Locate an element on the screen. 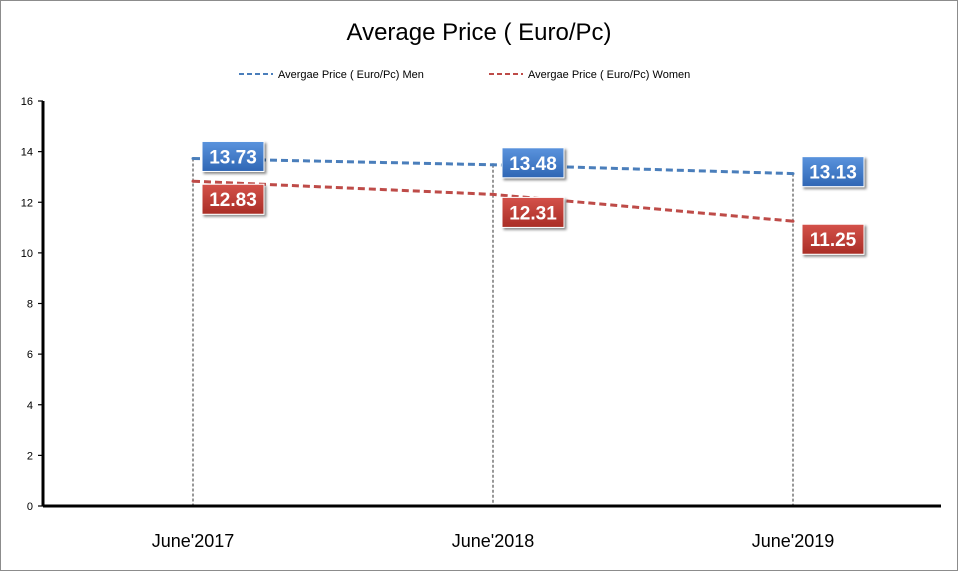 The height and width of the screenshot is (572, 958). x-tick-label: June'2017 is located at coordinates (193, 541).